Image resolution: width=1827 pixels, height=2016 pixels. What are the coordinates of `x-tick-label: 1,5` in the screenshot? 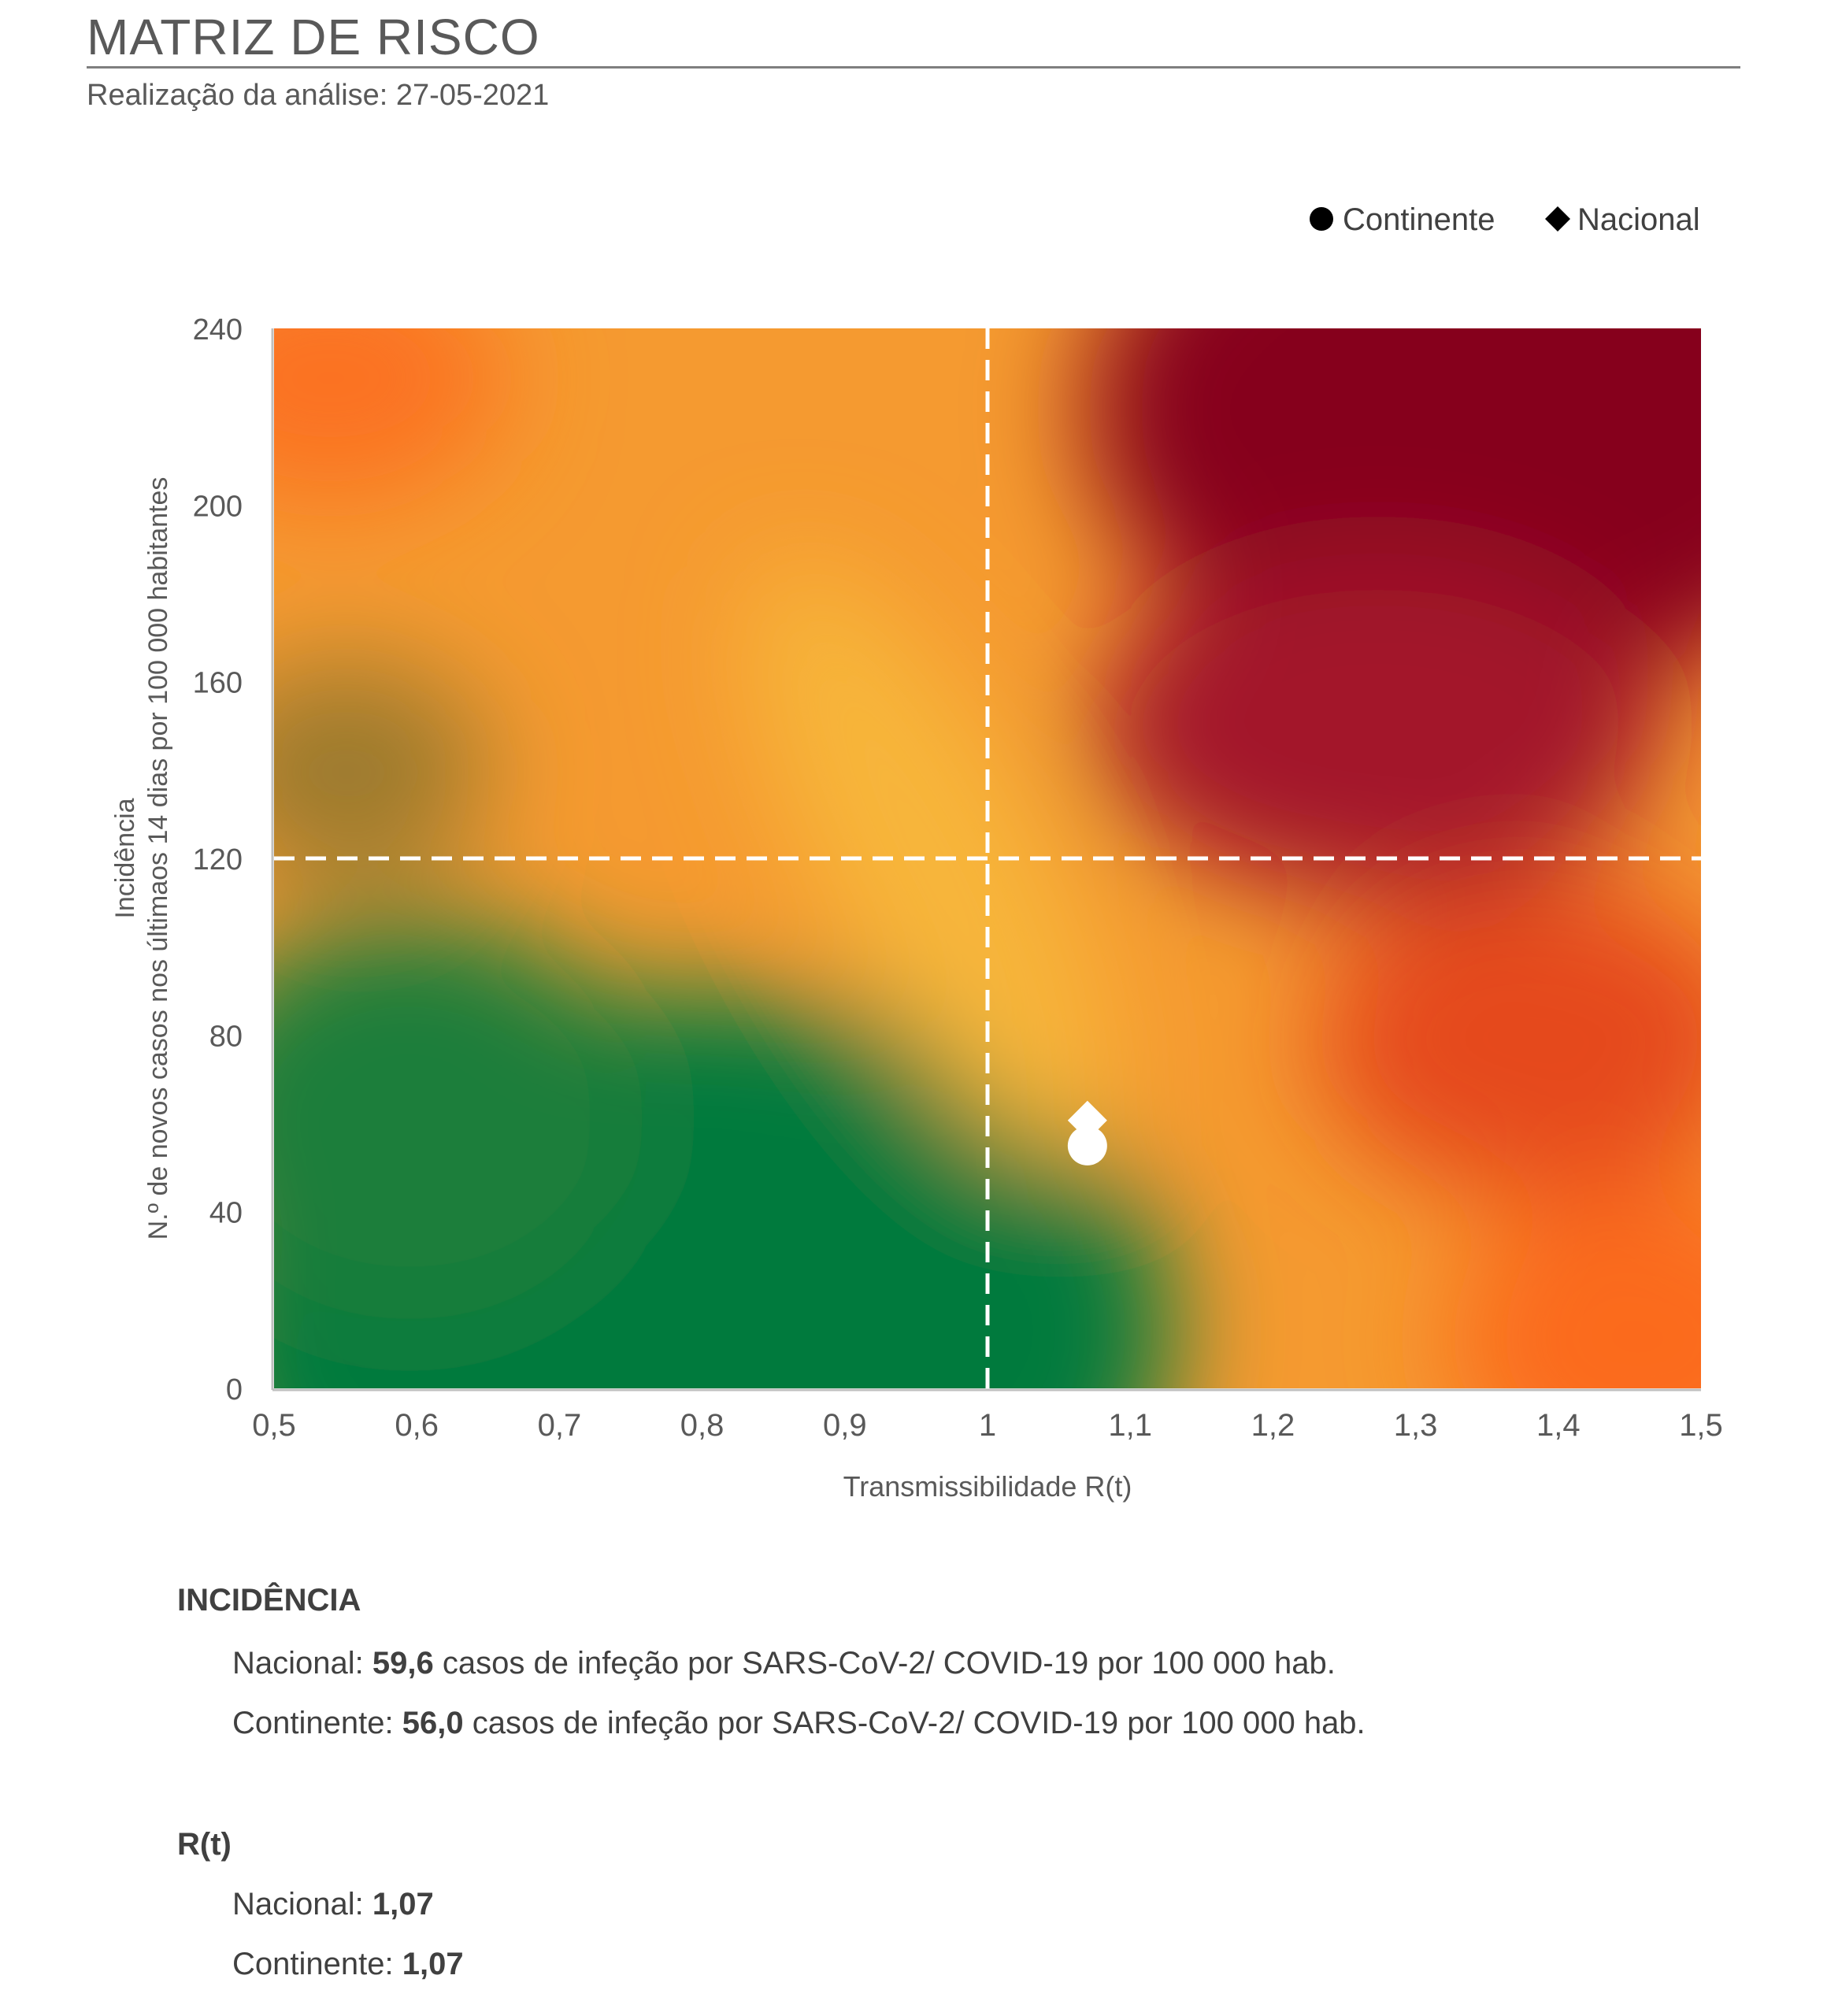 It's located at (1701, 1425).